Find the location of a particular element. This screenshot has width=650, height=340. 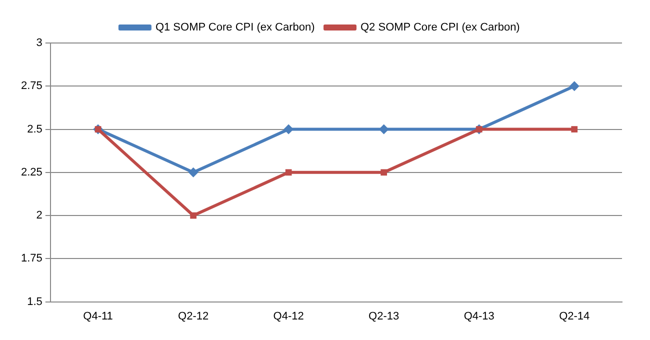

y-tick-label: 2.75 is located at coordinates (31, 86).